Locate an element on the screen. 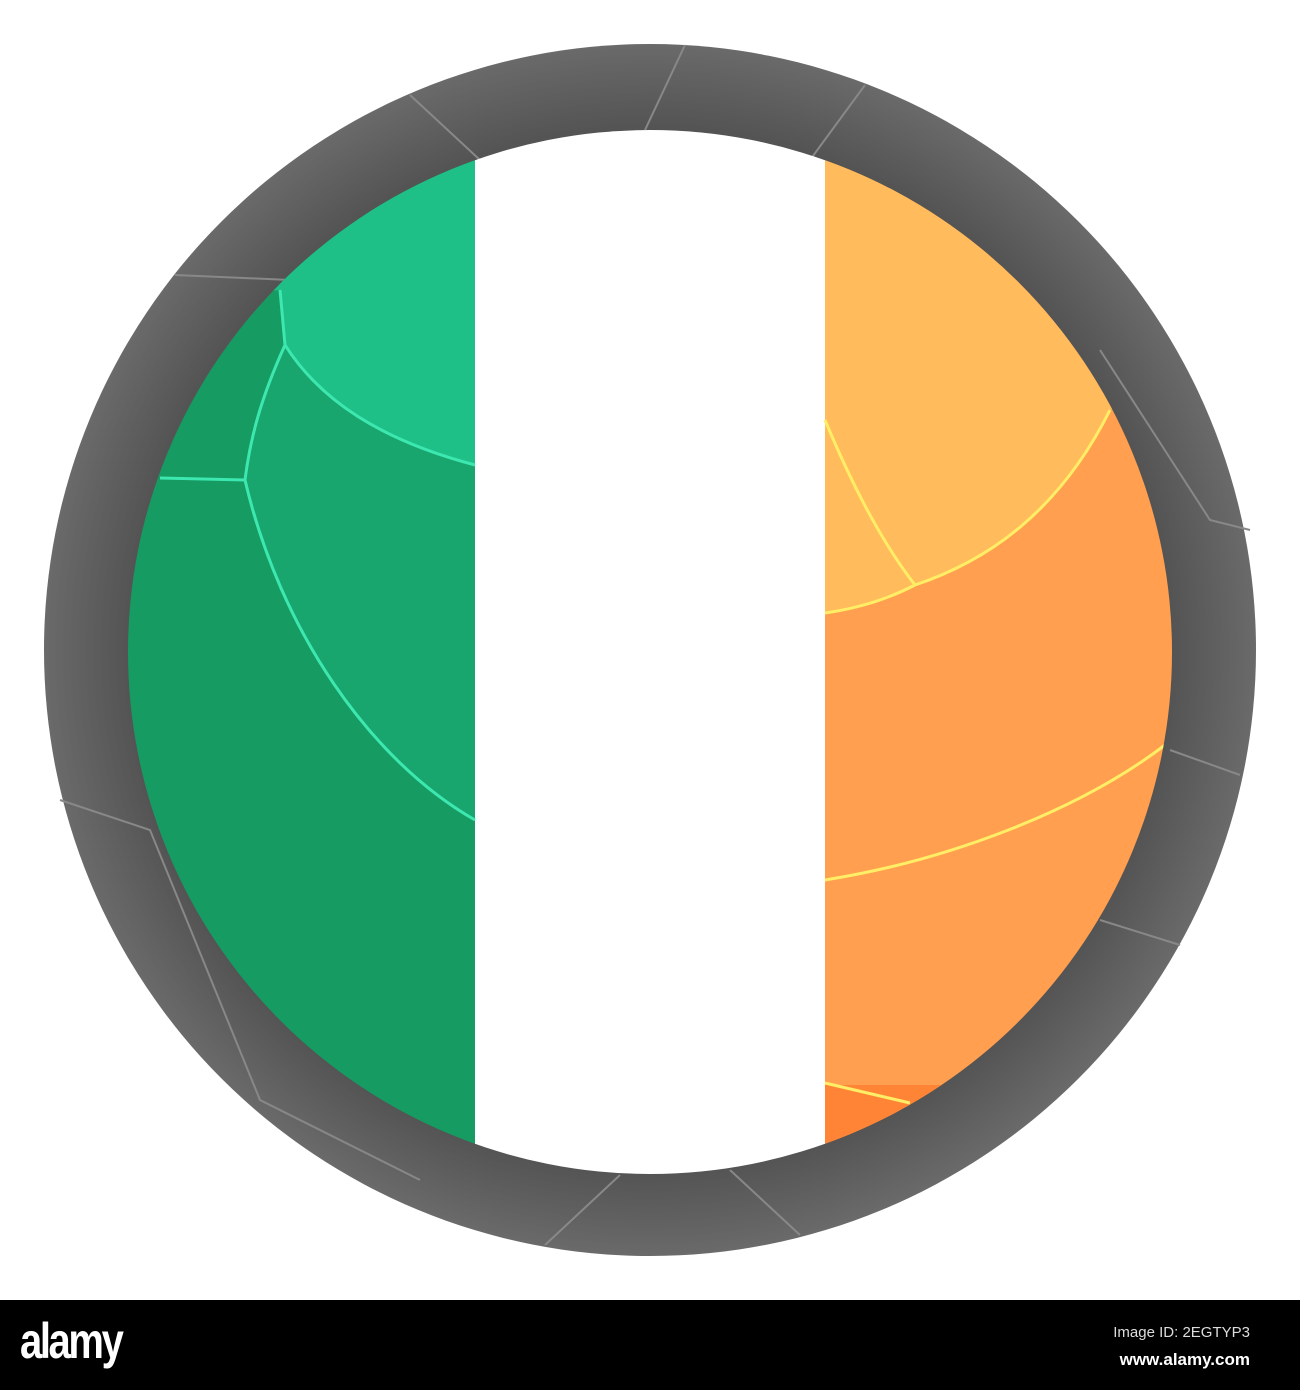 This screenshot has width=1300, height=1390. image-id-label: Image ID: 2EGTYP3 is located at coordinates (1181, 1332).